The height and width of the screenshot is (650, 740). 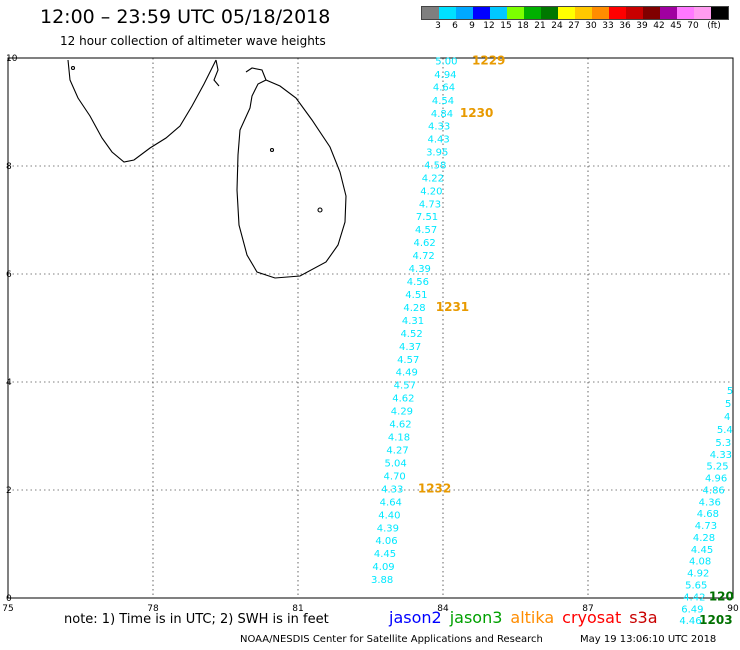 I want to click on swh-value: 4.52, so click(x=411, y=334).